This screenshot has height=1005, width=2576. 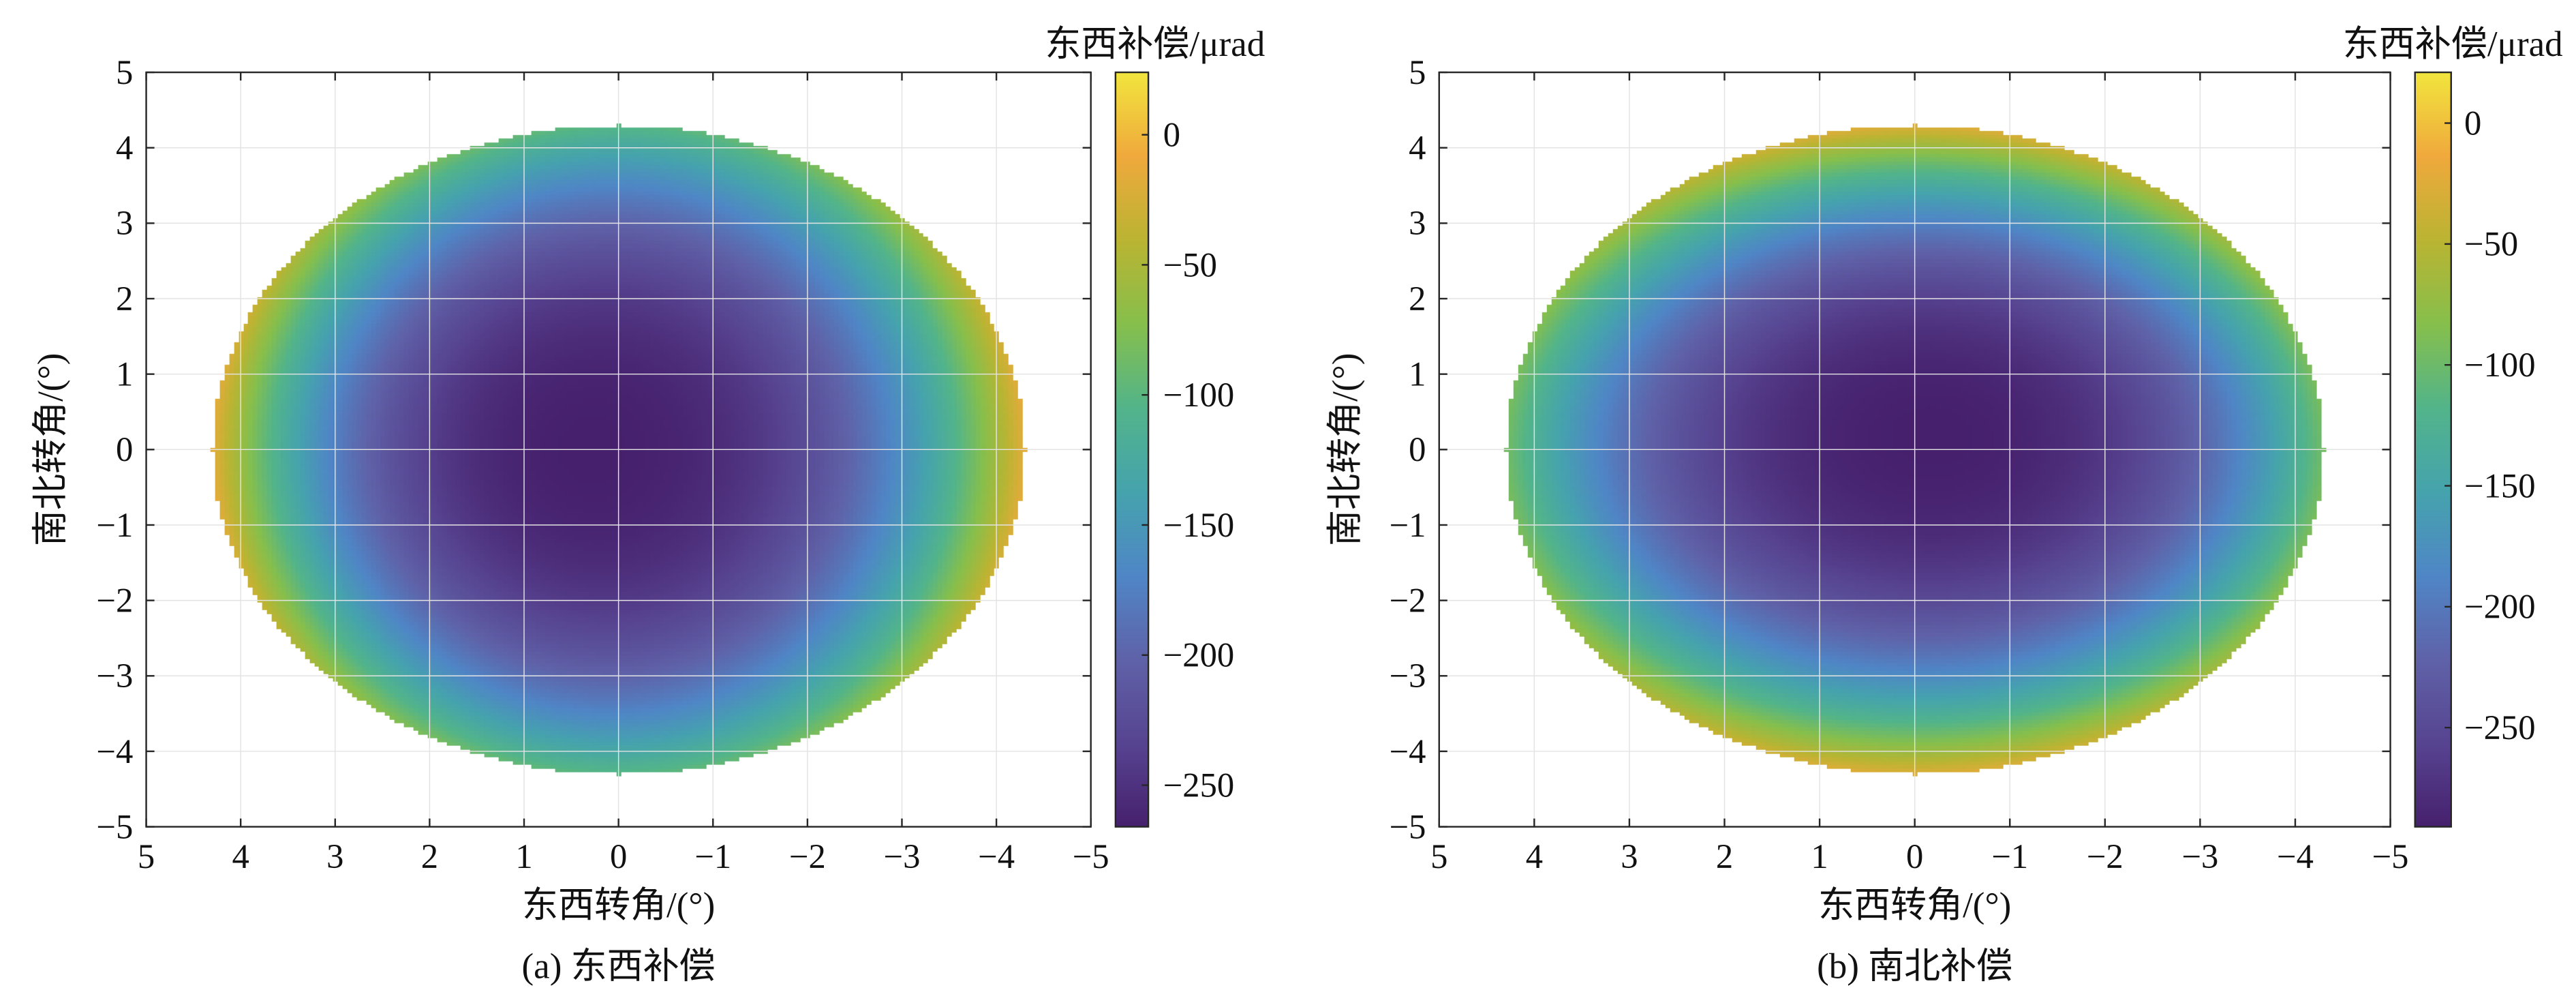 I want to click on figure-caption: (b) 南北补偿, so click(x=1914, y=966).